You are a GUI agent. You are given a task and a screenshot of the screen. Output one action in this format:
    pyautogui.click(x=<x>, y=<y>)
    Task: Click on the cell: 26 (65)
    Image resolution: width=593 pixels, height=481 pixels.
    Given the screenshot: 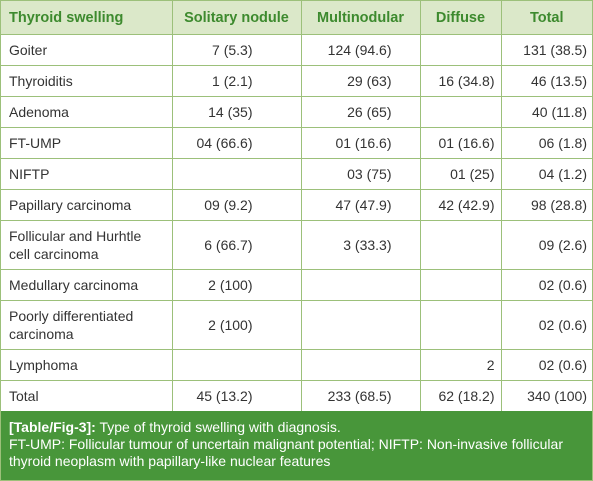 What is the action you would take?
    pyautogui.click(x=360, y=112)
    